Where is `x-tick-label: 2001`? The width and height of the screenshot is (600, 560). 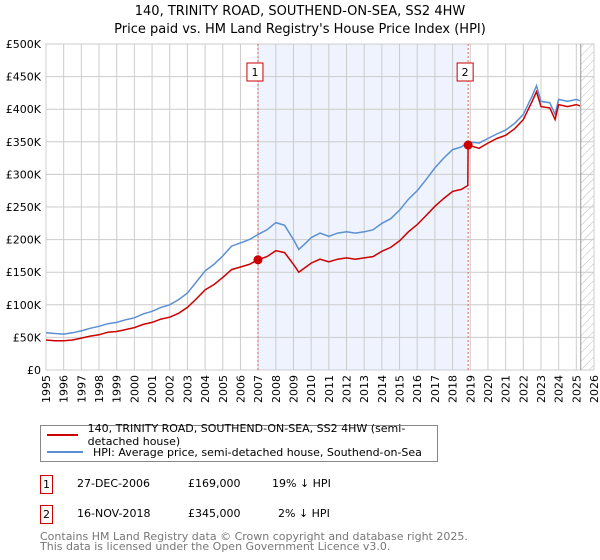 x-tick-label: 2001 is located at coordinates (152, 389).